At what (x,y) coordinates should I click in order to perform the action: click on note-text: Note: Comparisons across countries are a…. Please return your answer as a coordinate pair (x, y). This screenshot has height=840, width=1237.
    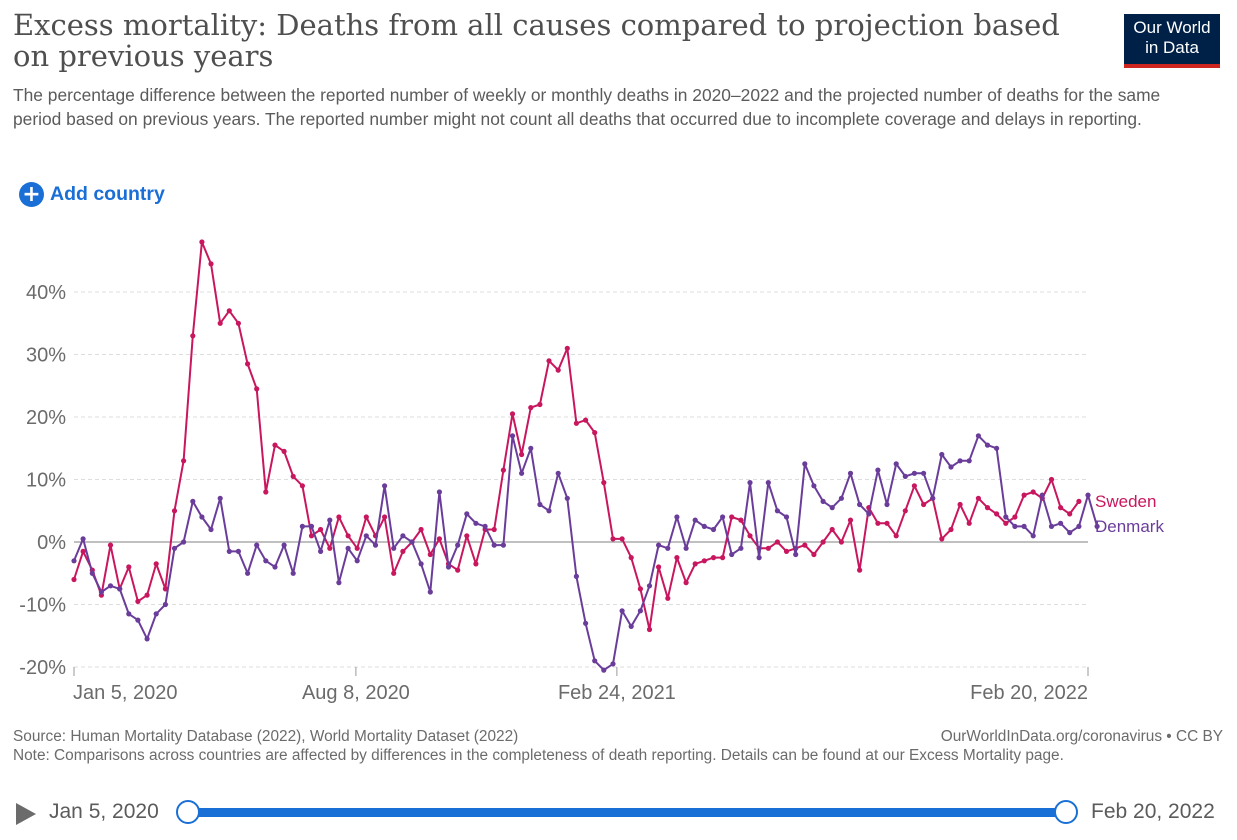
    Looking at the image, I should click on (538, 755).